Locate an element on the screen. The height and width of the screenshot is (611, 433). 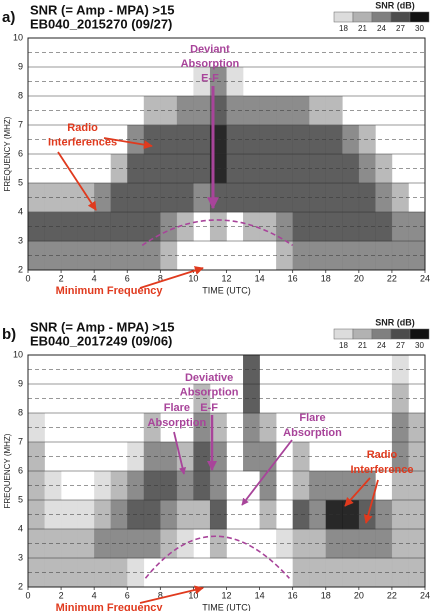
x-tick-label: 10 is located at coordinates (193, 278).